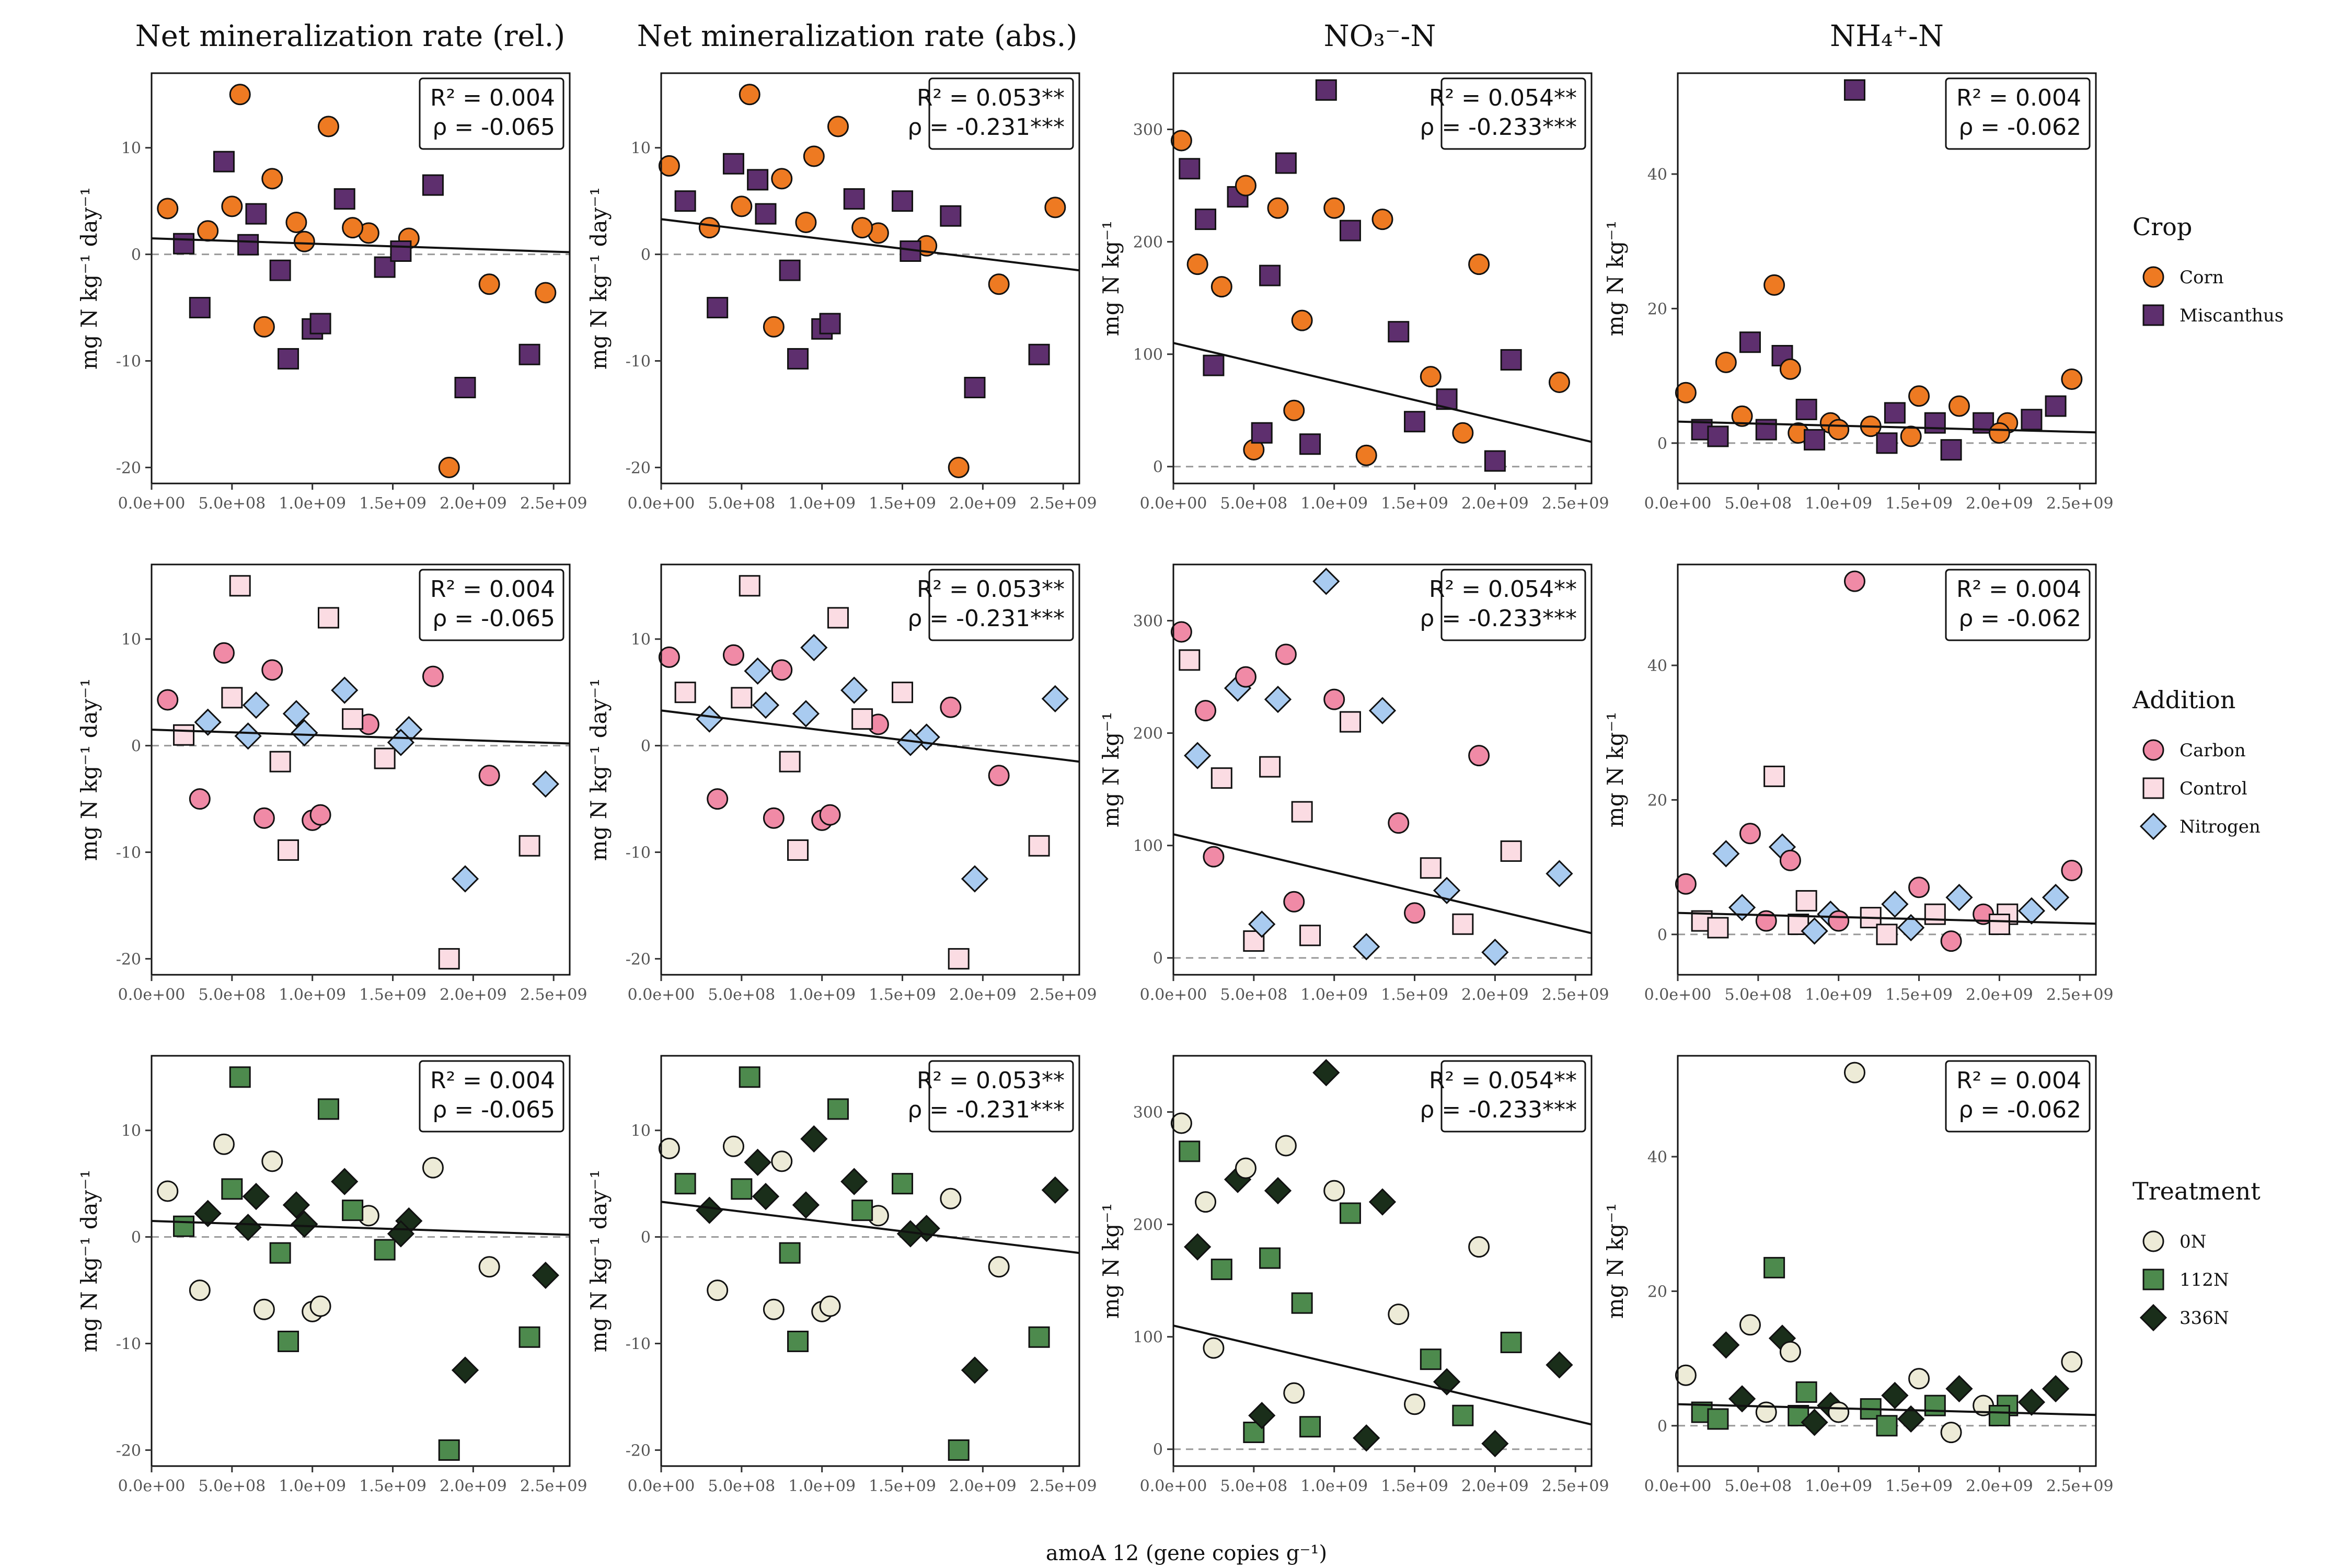 Image resolution: width=2352 pixels, height=1568 pixels. I want to click on legend-label: Corn, so click(2202, 277).